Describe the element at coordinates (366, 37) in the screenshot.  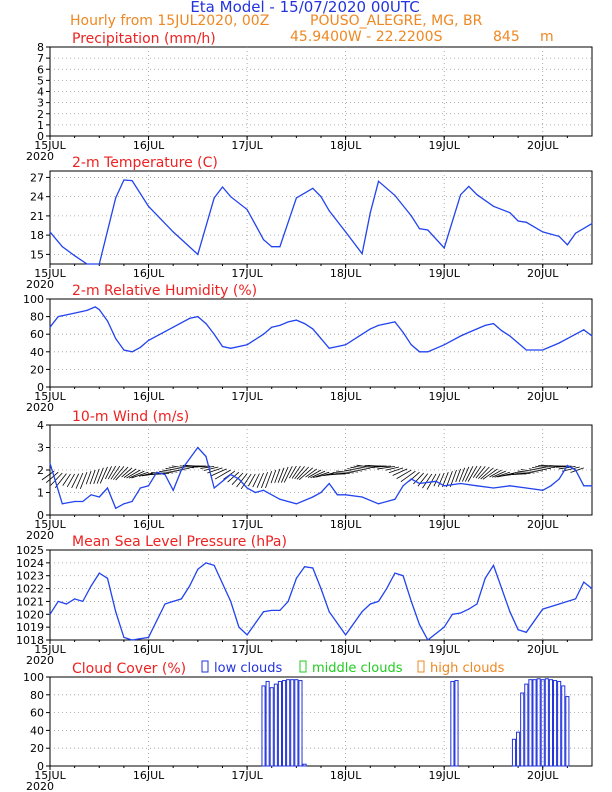
I see `coordinates: 45.9400W - 22.2200S` at that location.